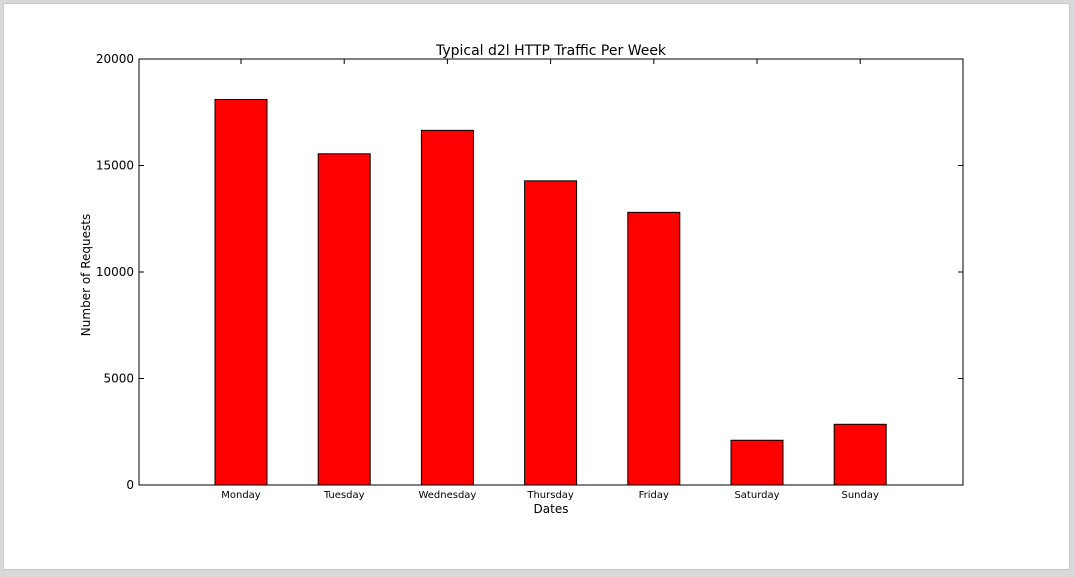  Describe the element at coordinates (115, 59) in the screenshot. I see `y-tick-label: 20000` at that location.